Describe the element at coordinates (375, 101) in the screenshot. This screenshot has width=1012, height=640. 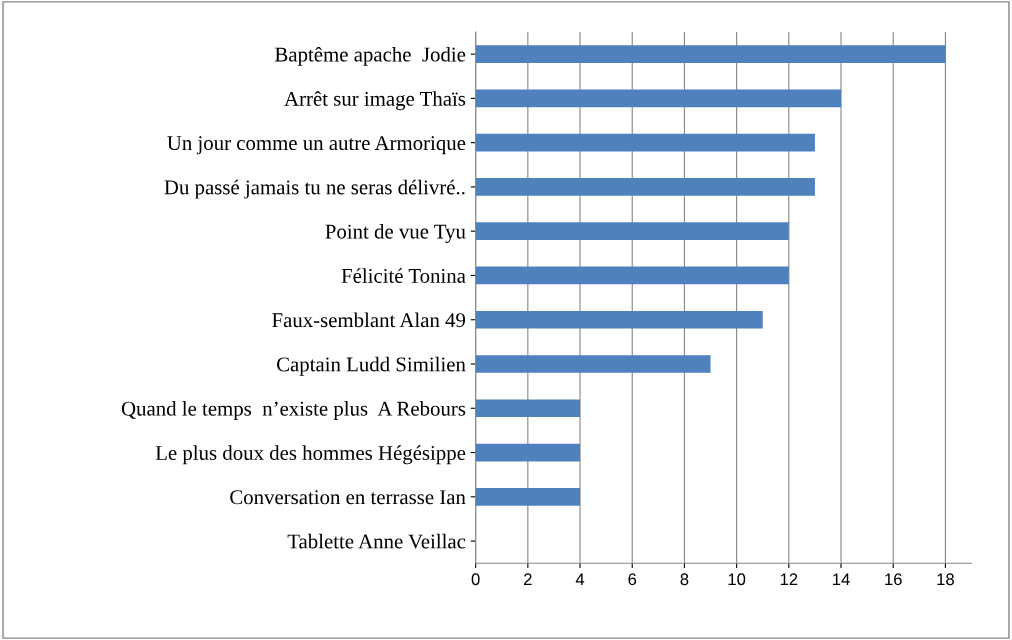
I see `y-tick-label: Arrêt sur image Thaïs` at that location.